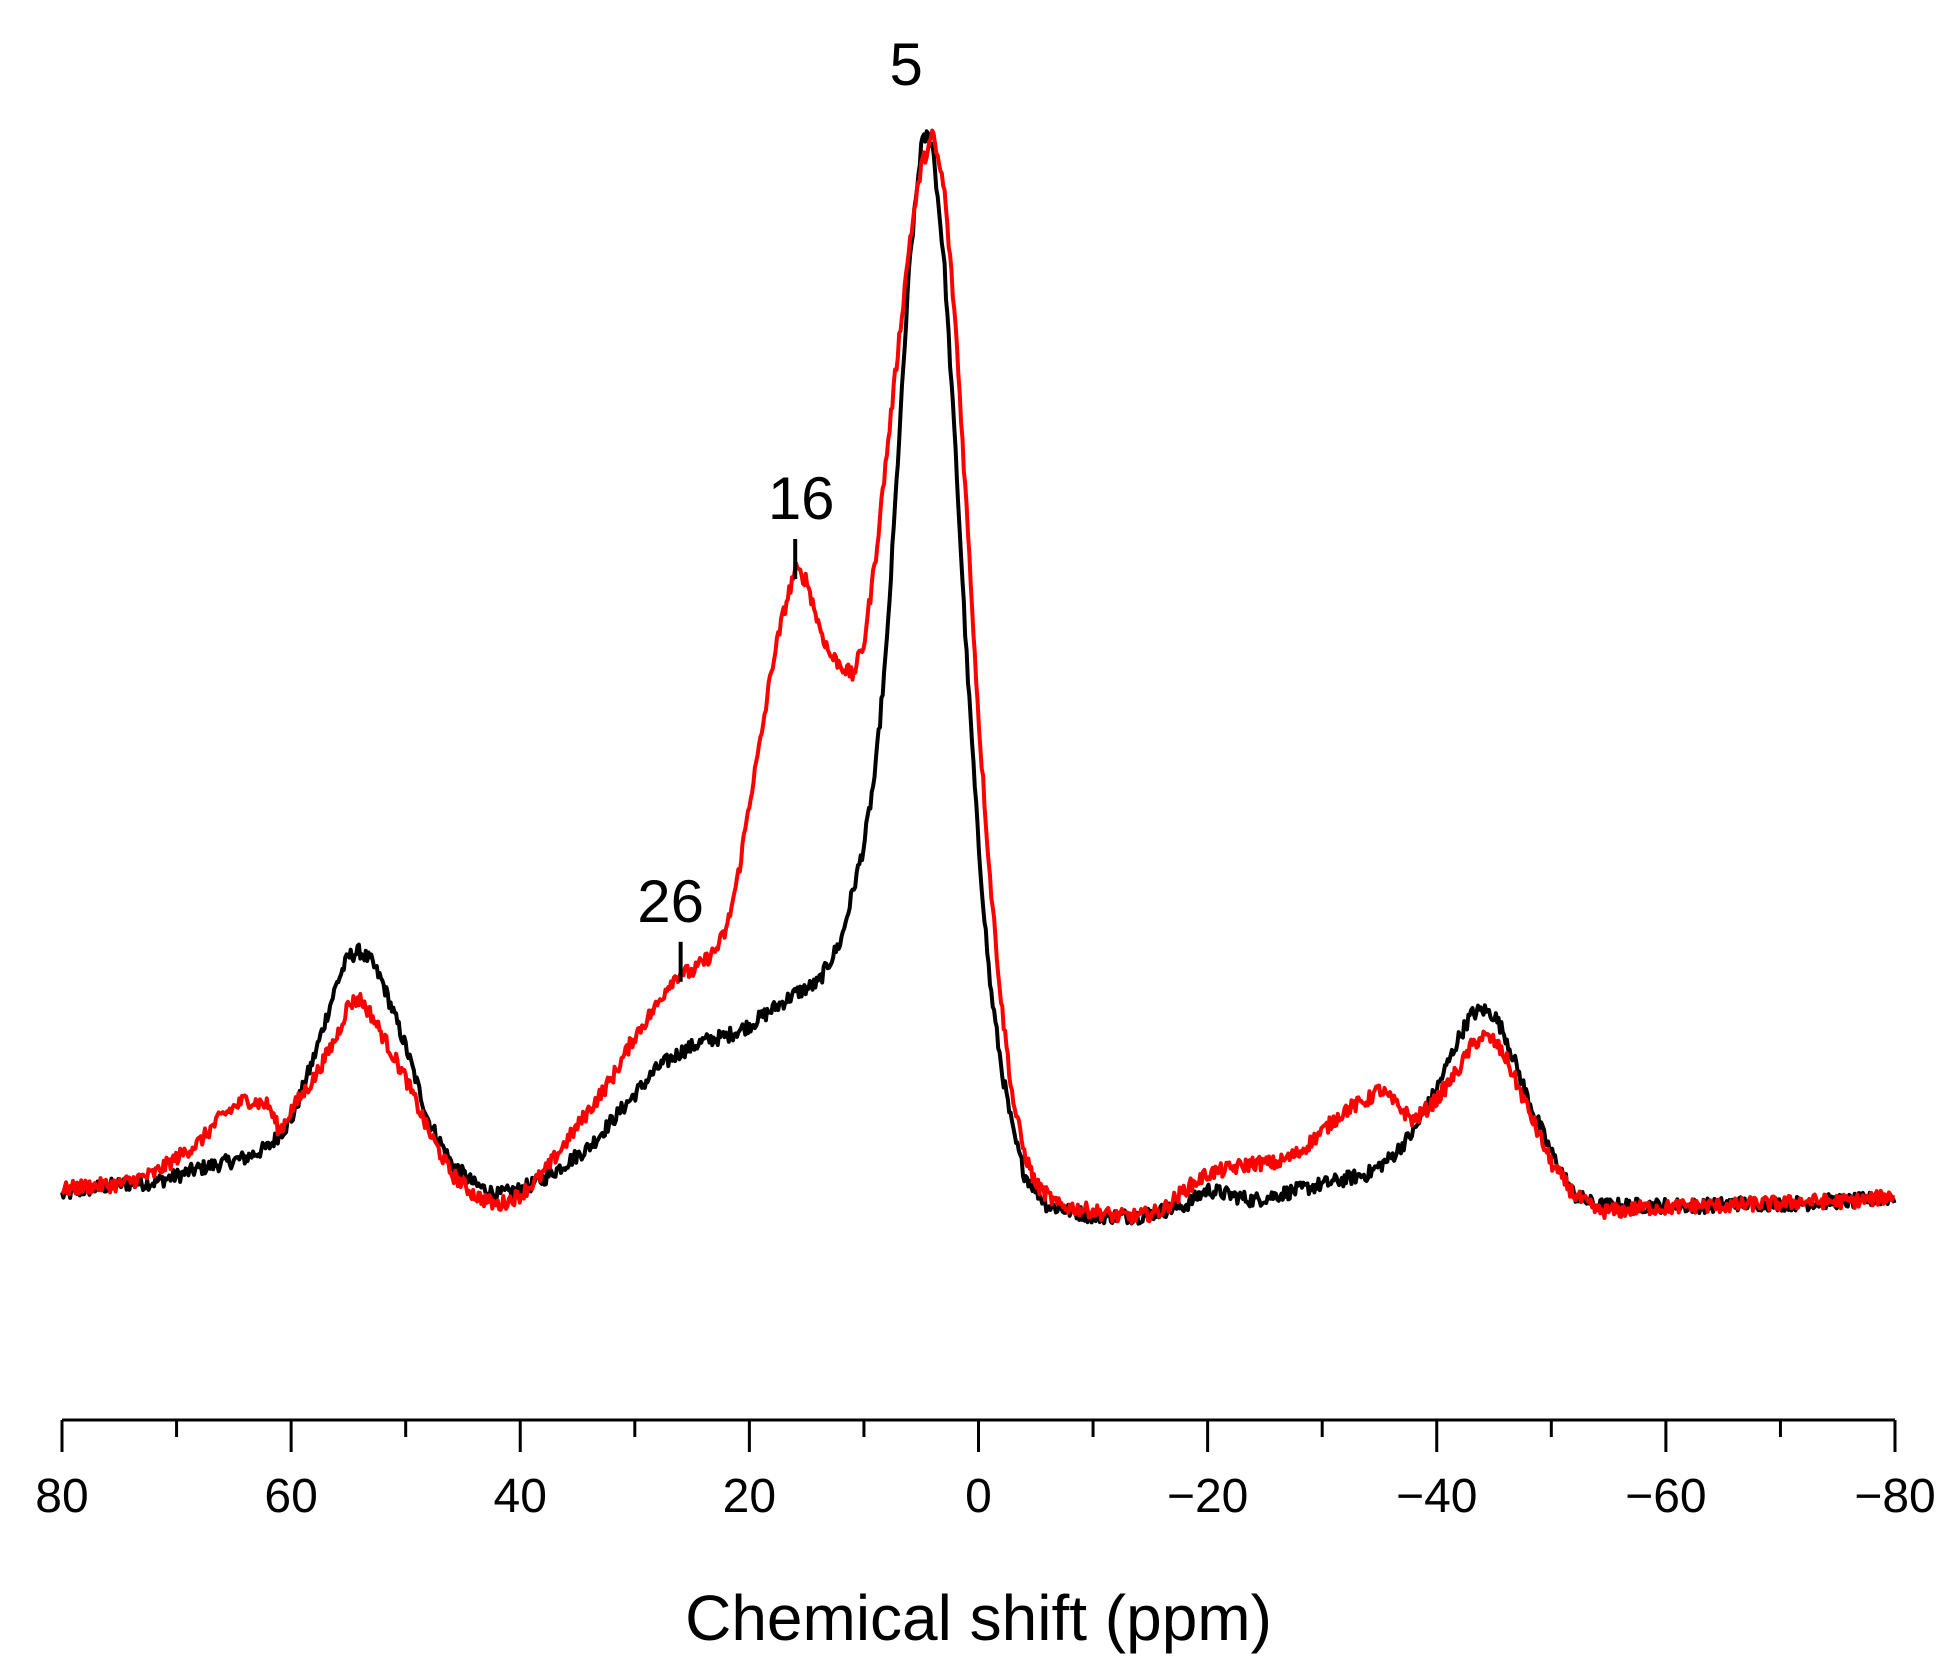  Describe the element at coordinates (978, 1496) in the screenshot. I see `x-tick-label: 0` at that location.